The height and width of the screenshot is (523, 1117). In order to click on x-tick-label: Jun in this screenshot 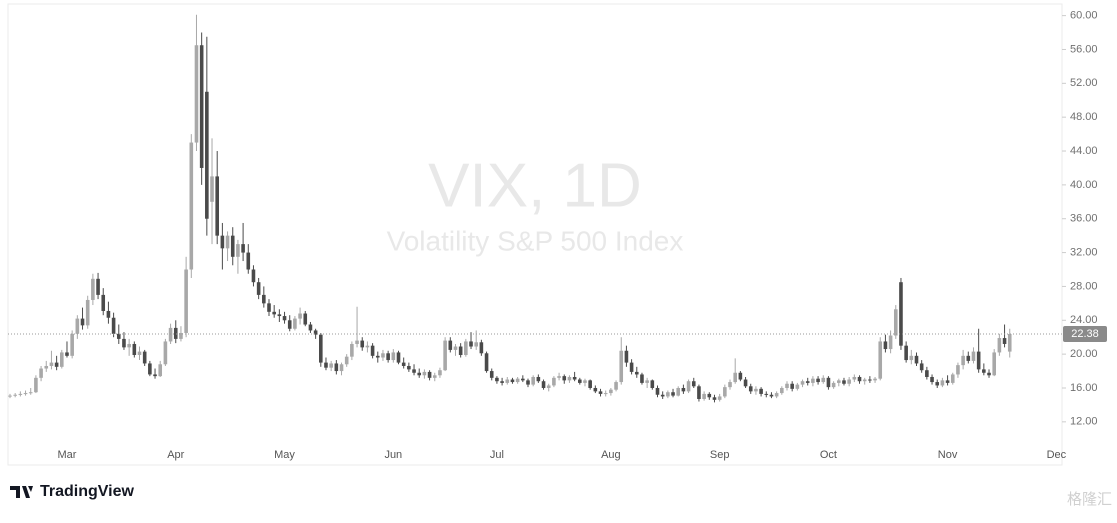, I will do `click(393, 455)`.